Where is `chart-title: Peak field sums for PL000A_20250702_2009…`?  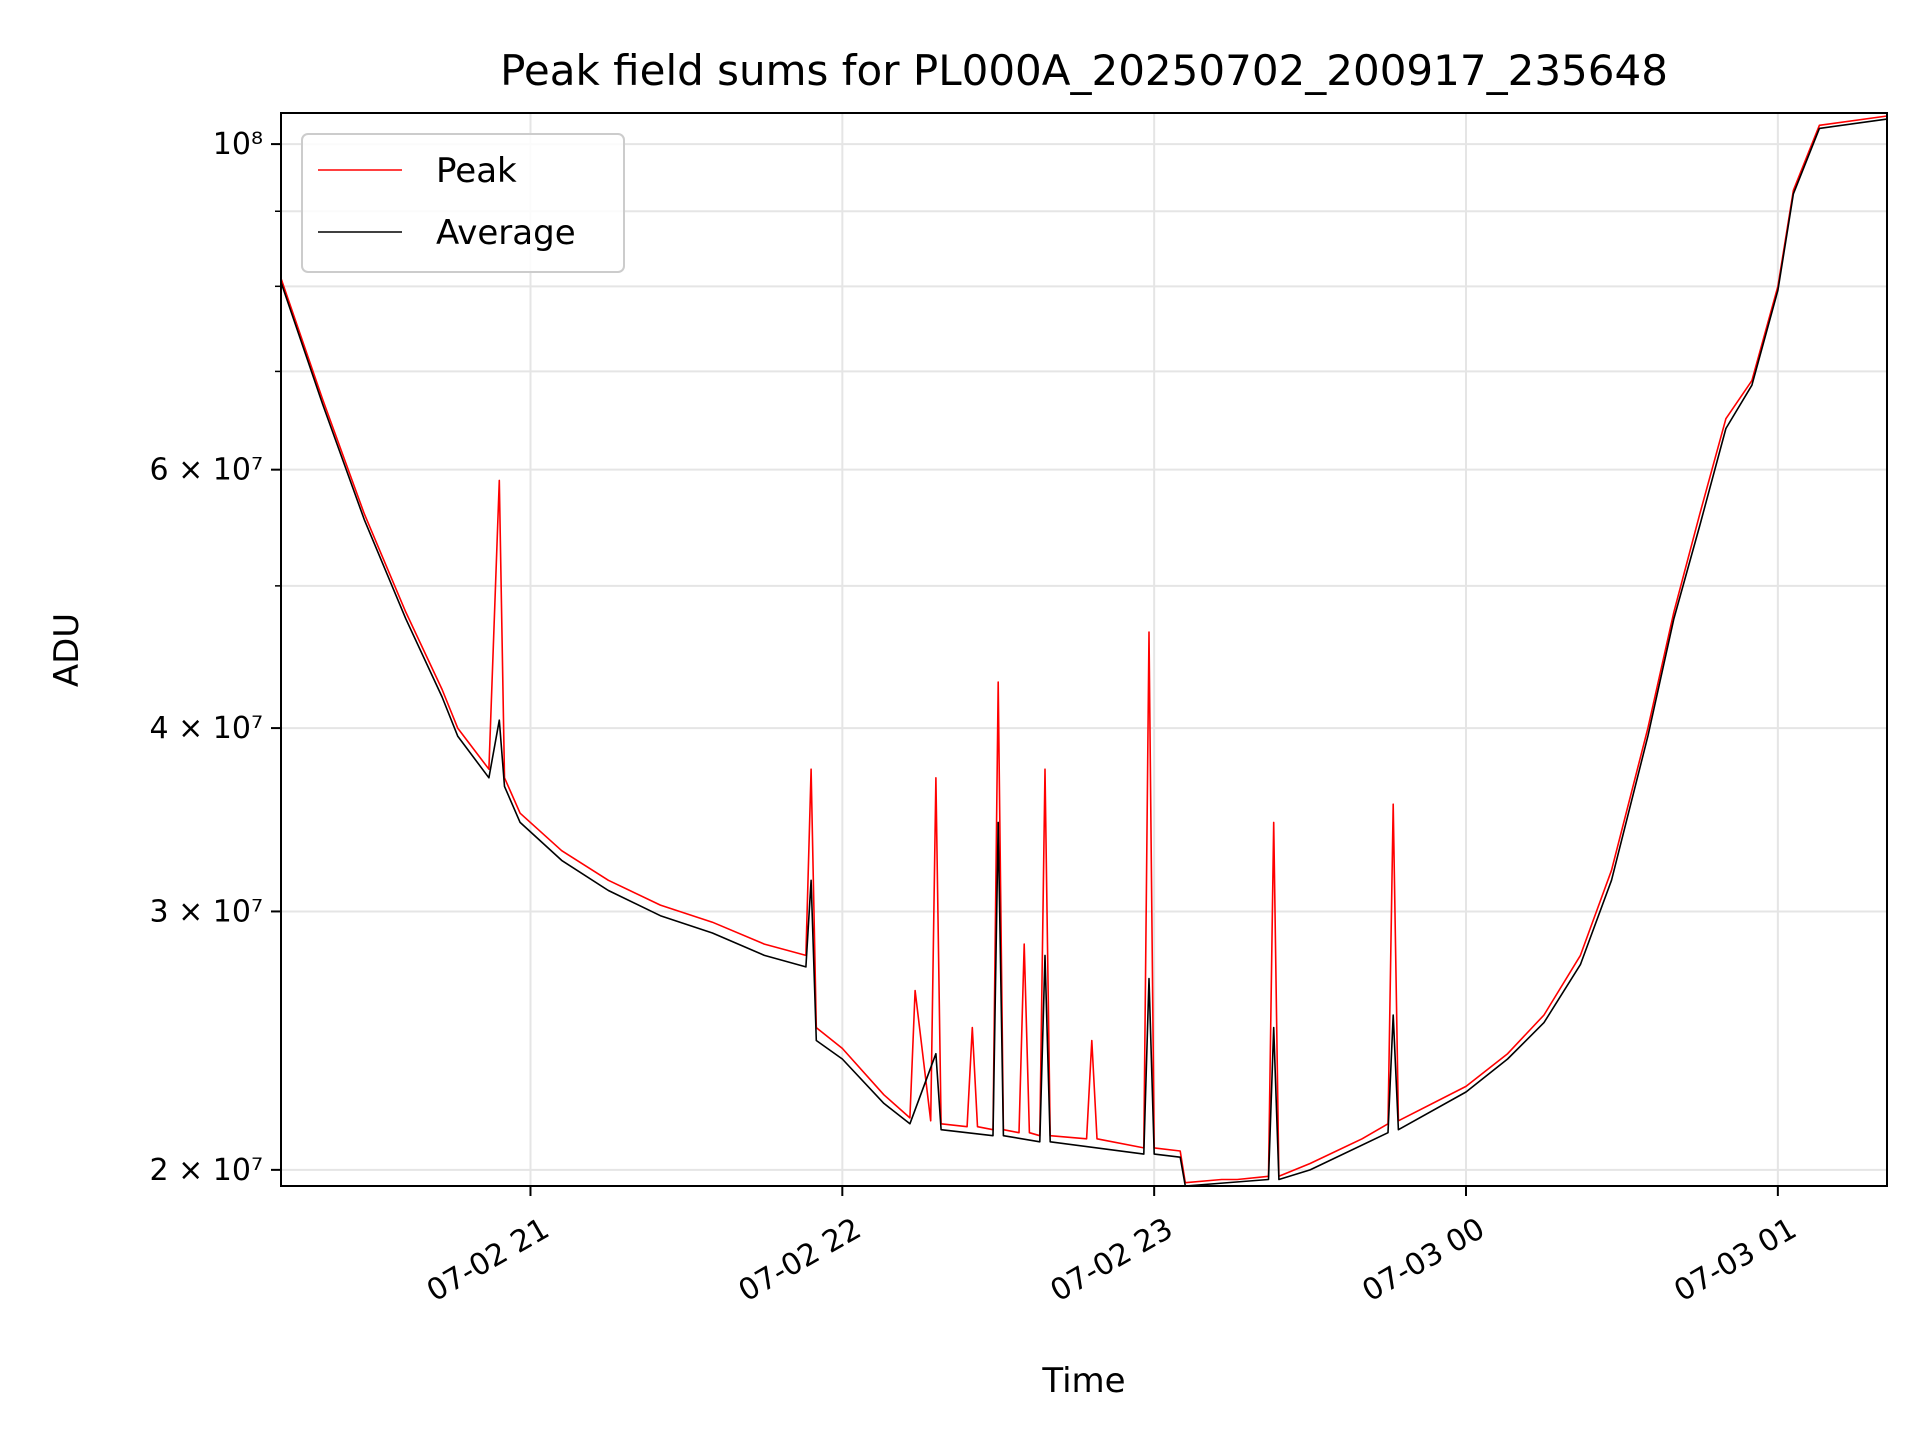 chart-title: Peak field sums for PL000A_20250702_2009… is located at coordinates (1084, 70).